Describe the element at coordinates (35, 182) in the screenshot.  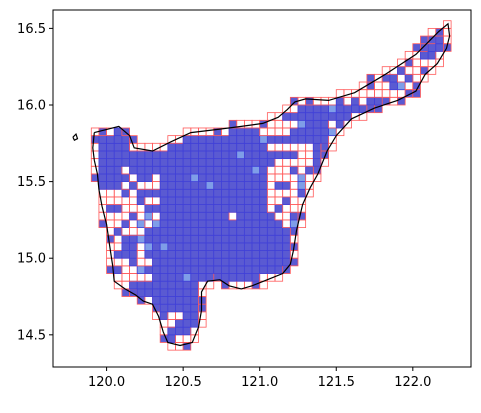
I see `y-axis: 14.5 15.0 15.5 16.0 16.5` at that location.